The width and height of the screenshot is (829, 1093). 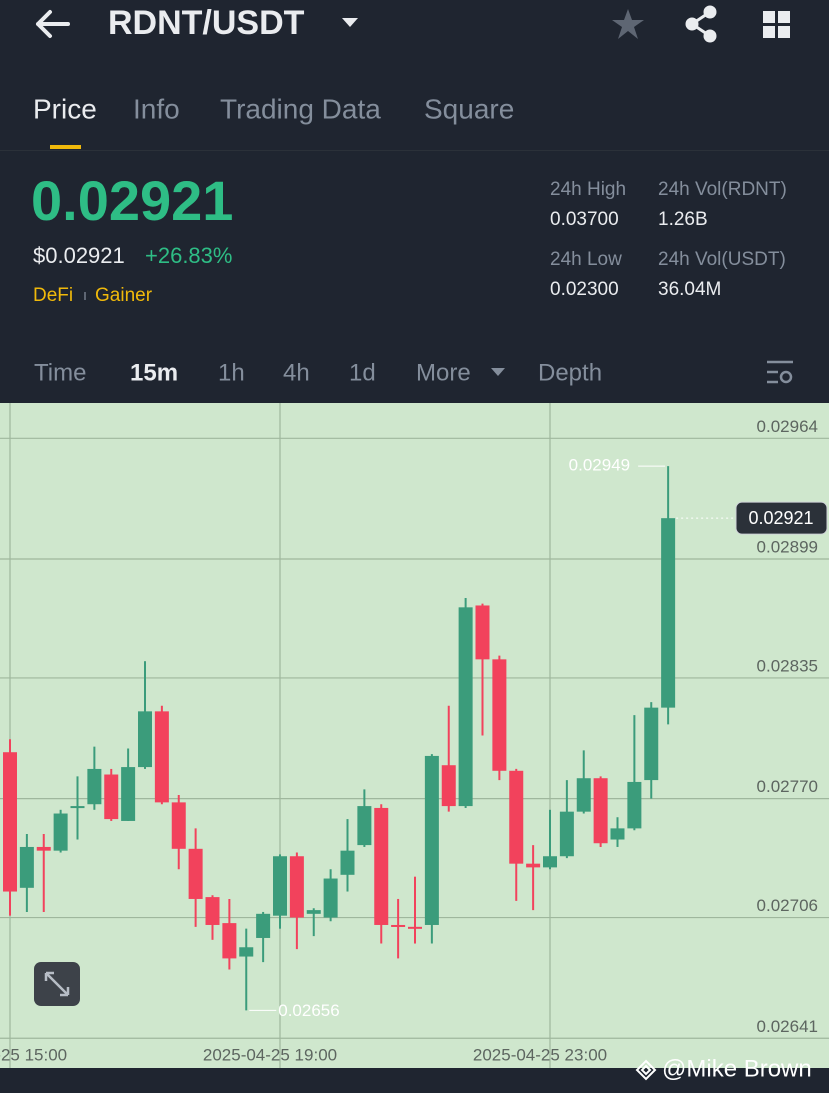 I want to click on tag: Gainer, so click(x=124, y=295).